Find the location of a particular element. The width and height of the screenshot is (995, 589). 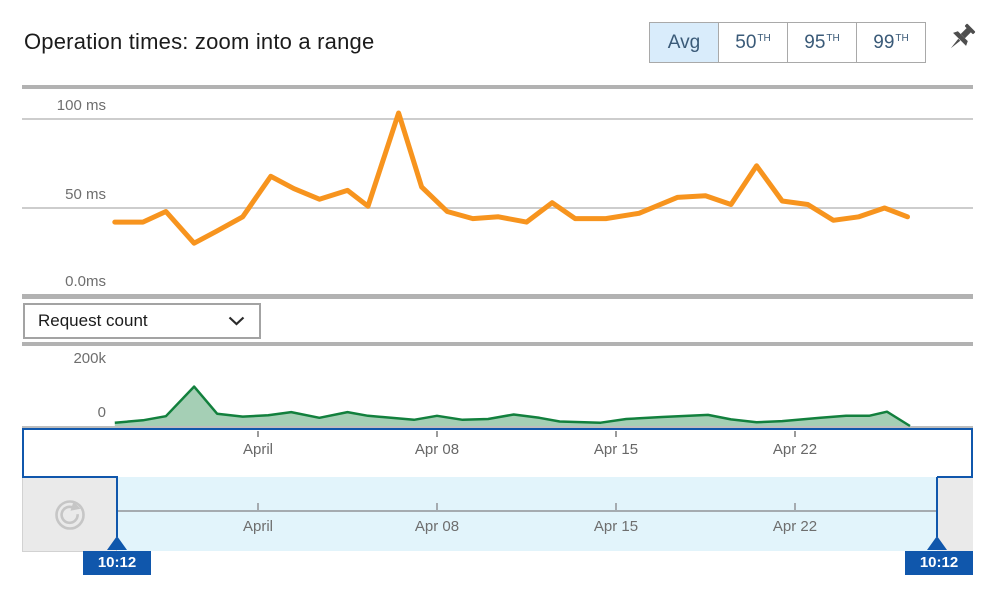

range-end-time: 10:12 is located at coordinates (939, 563).